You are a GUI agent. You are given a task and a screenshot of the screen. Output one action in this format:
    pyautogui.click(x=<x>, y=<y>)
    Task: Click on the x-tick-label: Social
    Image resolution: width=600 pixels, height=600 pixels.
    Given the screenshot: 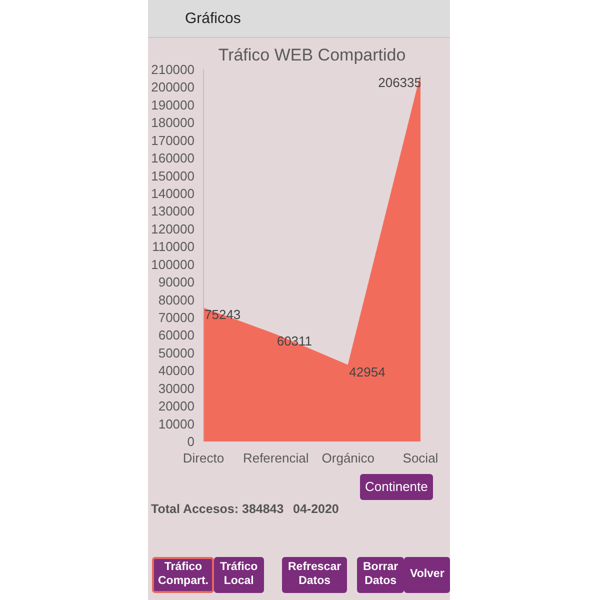 What is the action you would take?
    pyautogui.click(x=420, y=458)
    